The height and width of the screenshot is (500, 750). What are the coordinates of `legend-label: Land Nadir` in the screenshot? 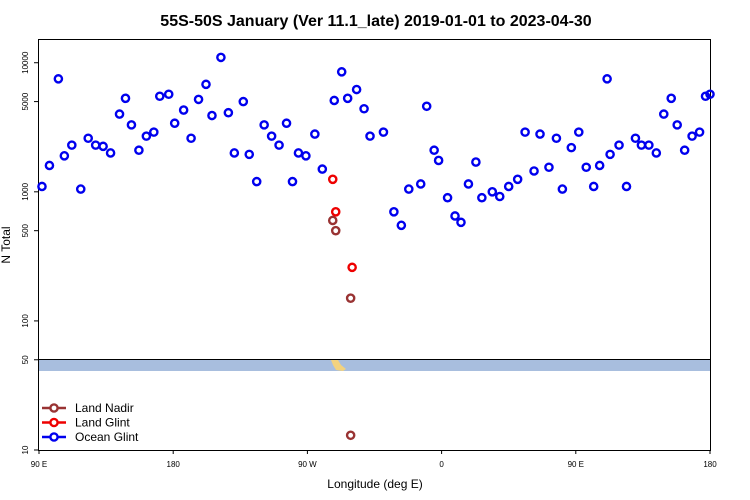 It's located at (104, 408).